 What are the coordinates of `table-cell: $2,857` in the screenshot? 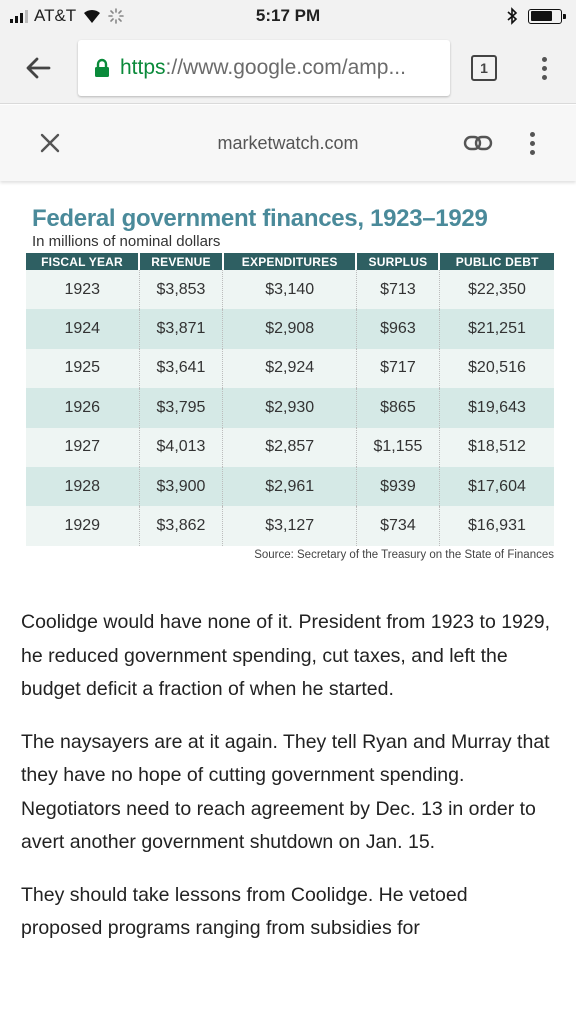 It's located at (289, 447).